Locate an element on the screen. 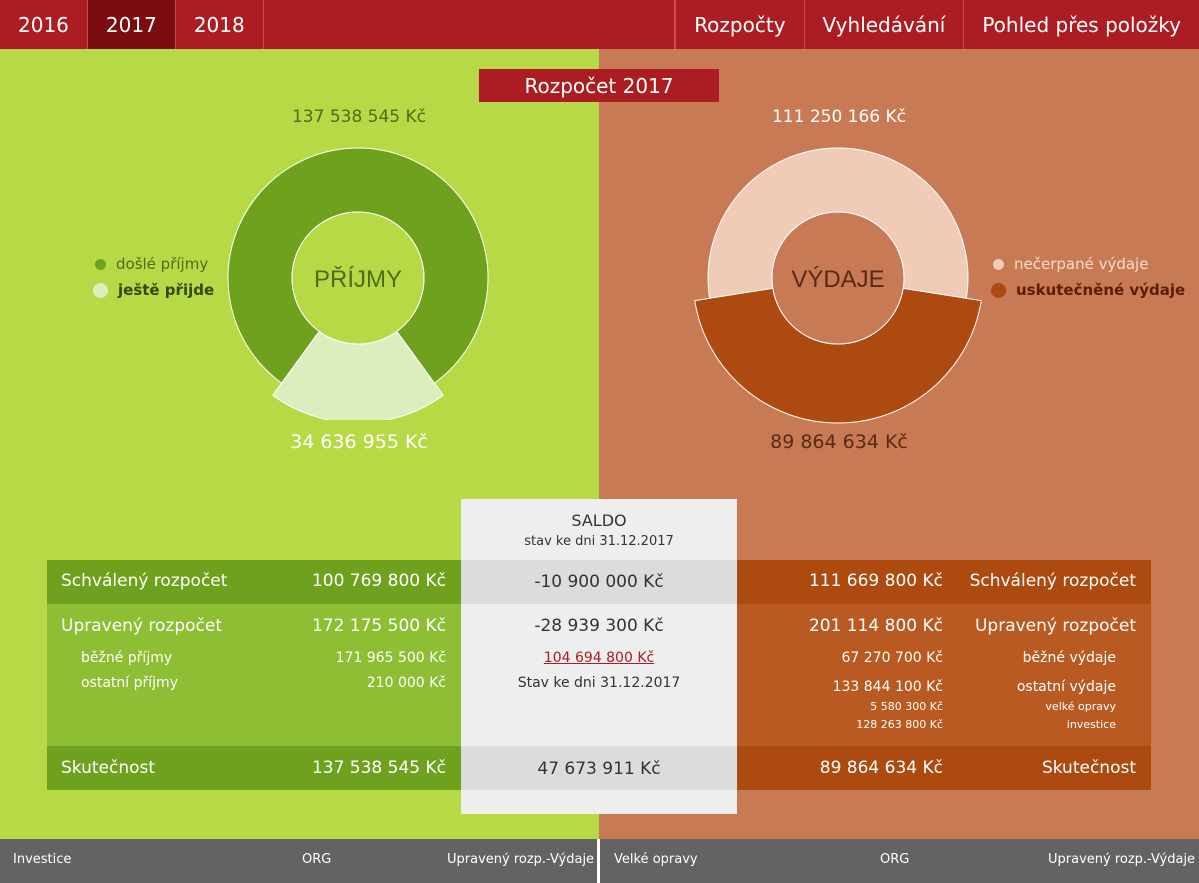 The width and height of the screenshot is (1199, 883). footer-repairs-budget-header: Upravený rozp.-Výdaje is located at coordinates (1122, 859).